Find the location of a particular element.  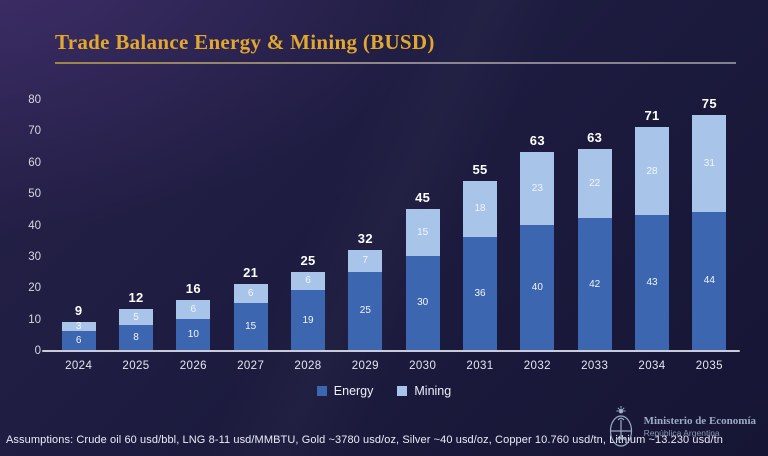

x-axis-label-2026: 2026 is located at coordinates (193, 366).